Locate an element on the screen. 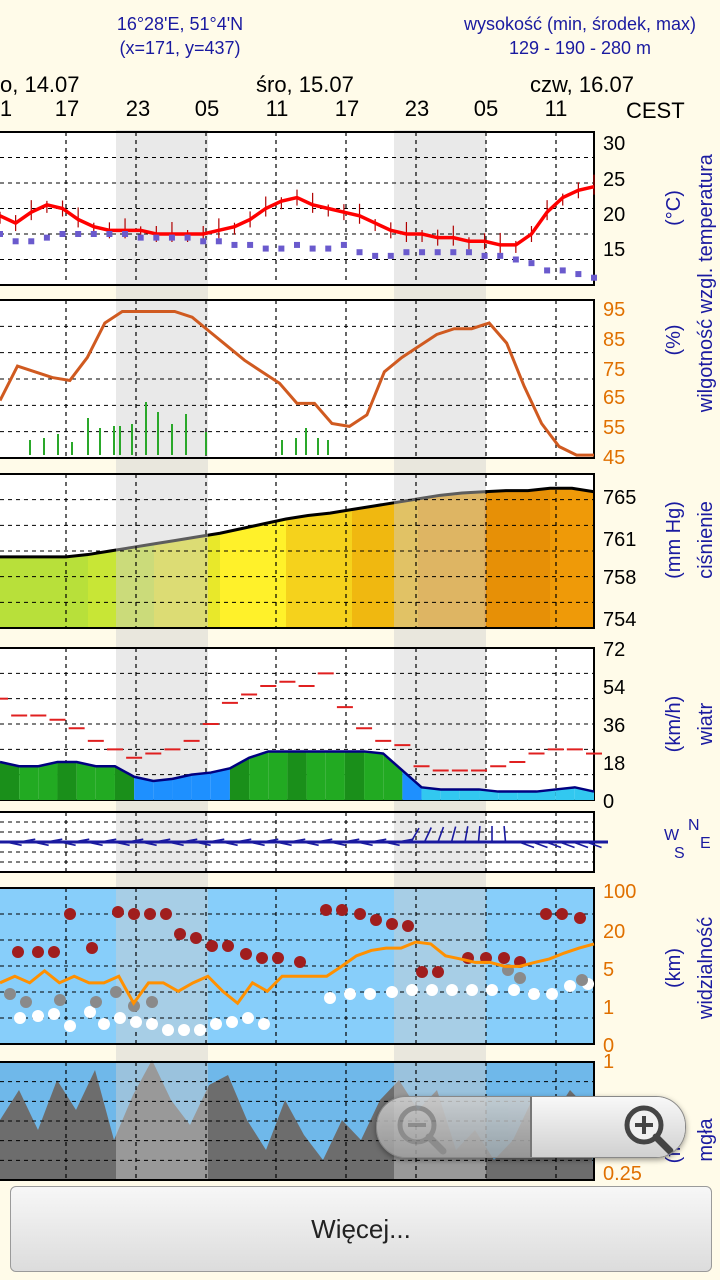 This screenshot has height=1280, width=720. compass-letter: E is located at coordinates (705, 843).